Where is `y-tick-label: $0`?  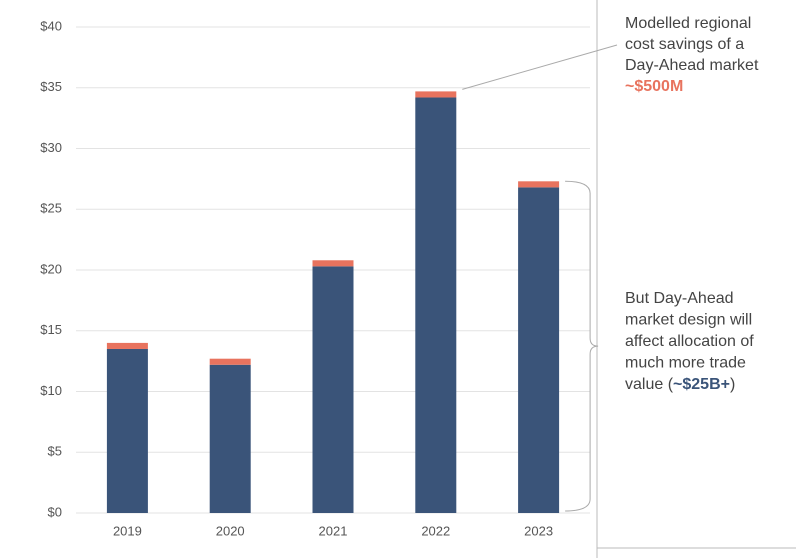 y-tick-label: $0 is located at coordinates (55, 511).